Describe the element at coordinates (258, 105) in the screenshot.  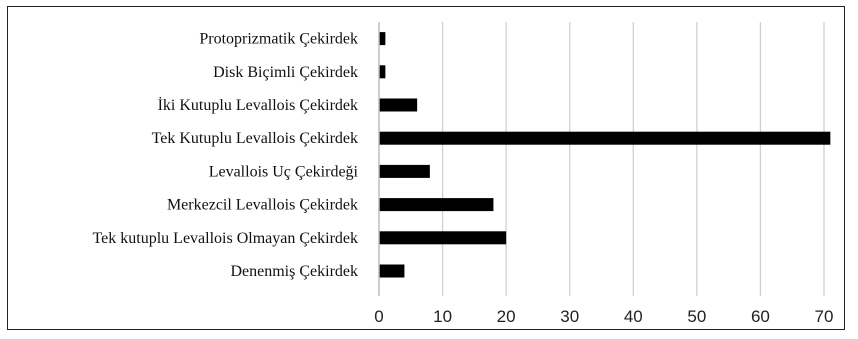
I see `category-label: İki Kutuplu Levallois Çekirdek` at that location.